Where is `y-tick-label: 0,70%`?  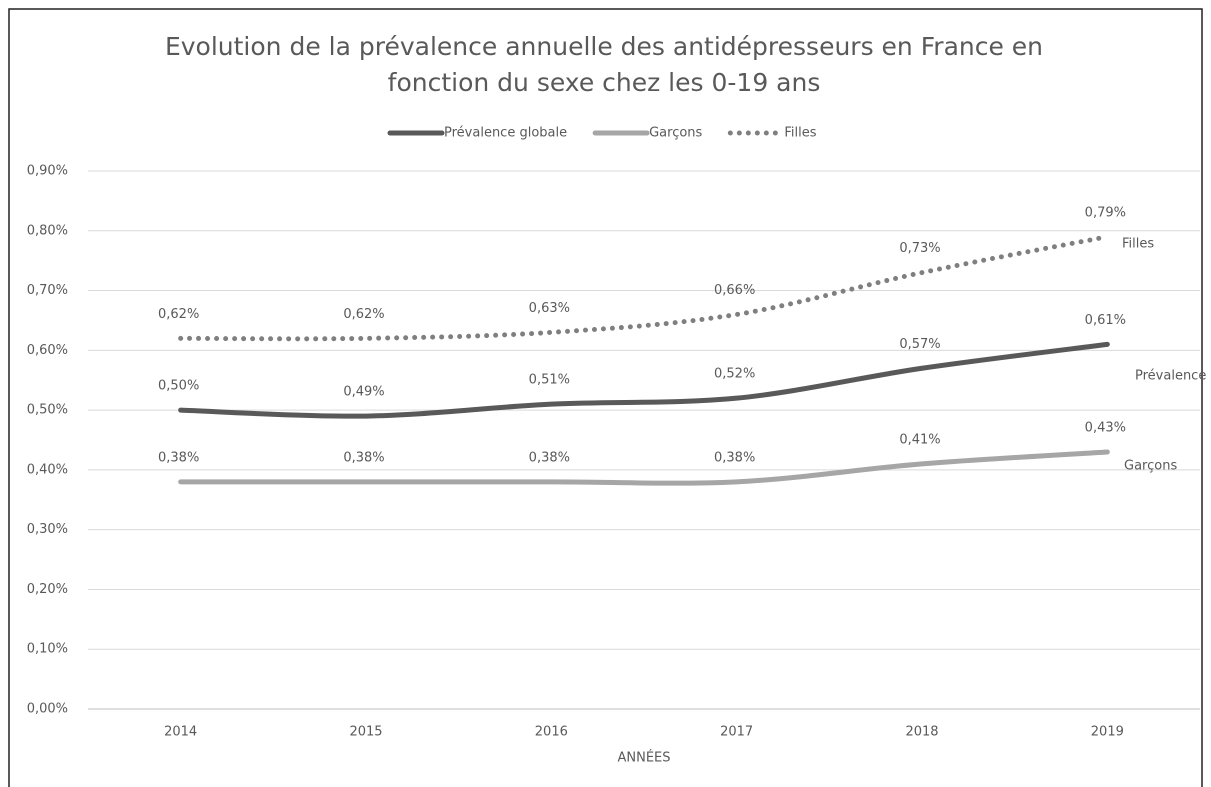
y-tick-label: 0,70% is located at coordinates (47, 290).